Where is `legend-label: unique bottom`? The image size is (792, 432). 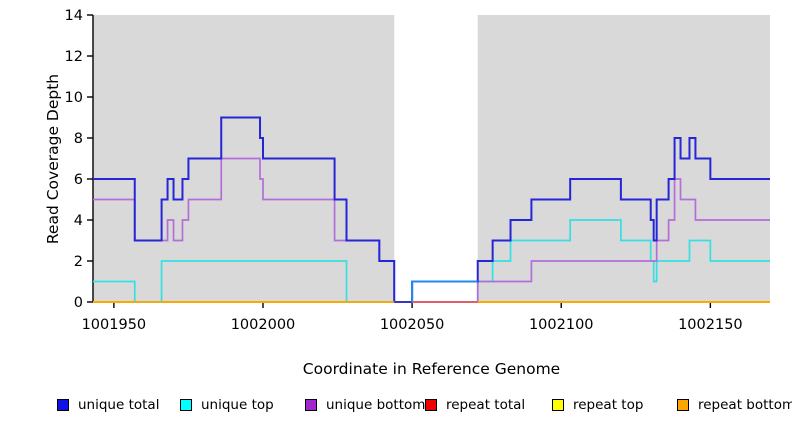 legend-label: unique bottom is located at coordinates (376, 405).